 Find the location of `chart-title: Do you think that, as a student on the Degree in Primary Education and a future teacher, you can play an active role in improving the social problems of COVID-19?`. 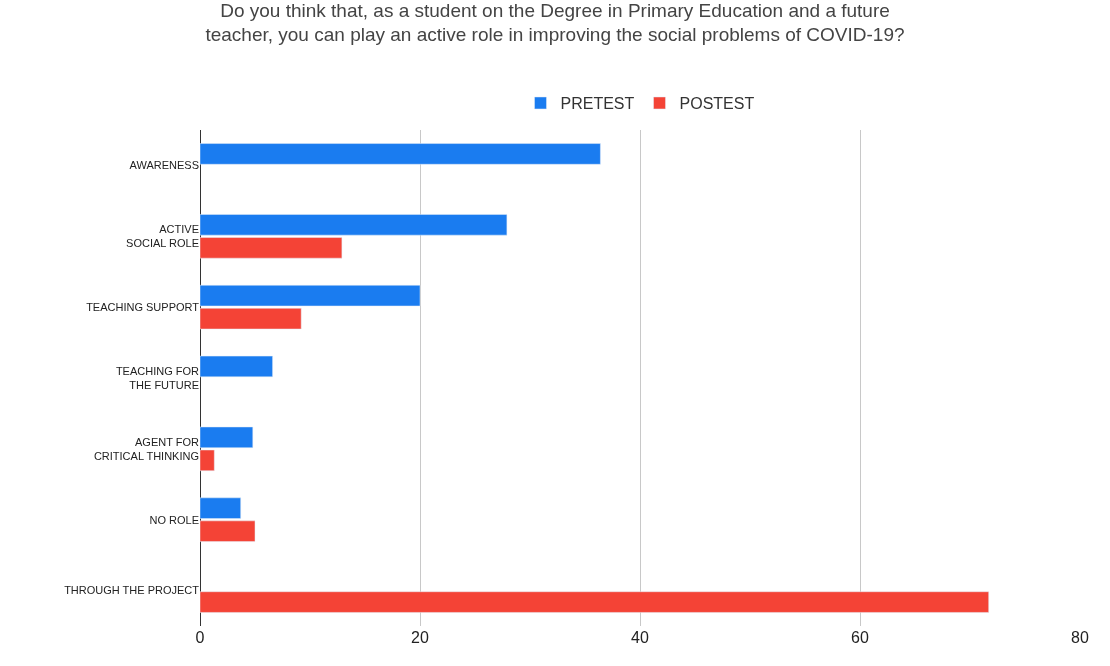

chart-title: Do you think that, as a student on the Degree in Primary Education and a future teacher, you can play an active role in improving the social problems of COVID-19? is located at coordinates (555, 23).